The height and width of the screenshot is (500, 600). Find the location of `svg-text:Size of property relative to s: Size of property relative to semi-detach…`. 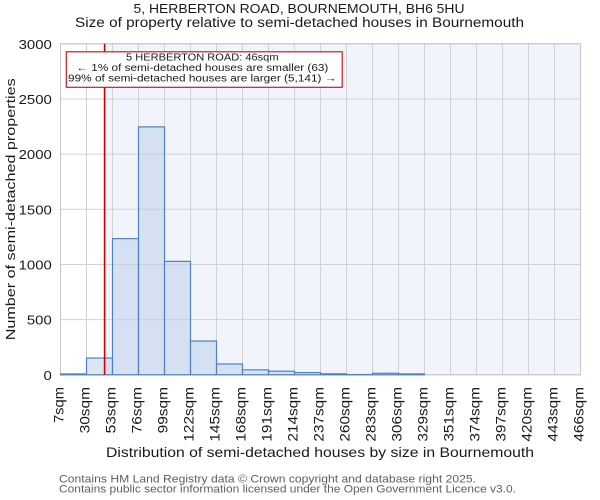

svg-text:Size of property relative to s: Size of property relative to semi-detach… is located at coordinates (299, 22).